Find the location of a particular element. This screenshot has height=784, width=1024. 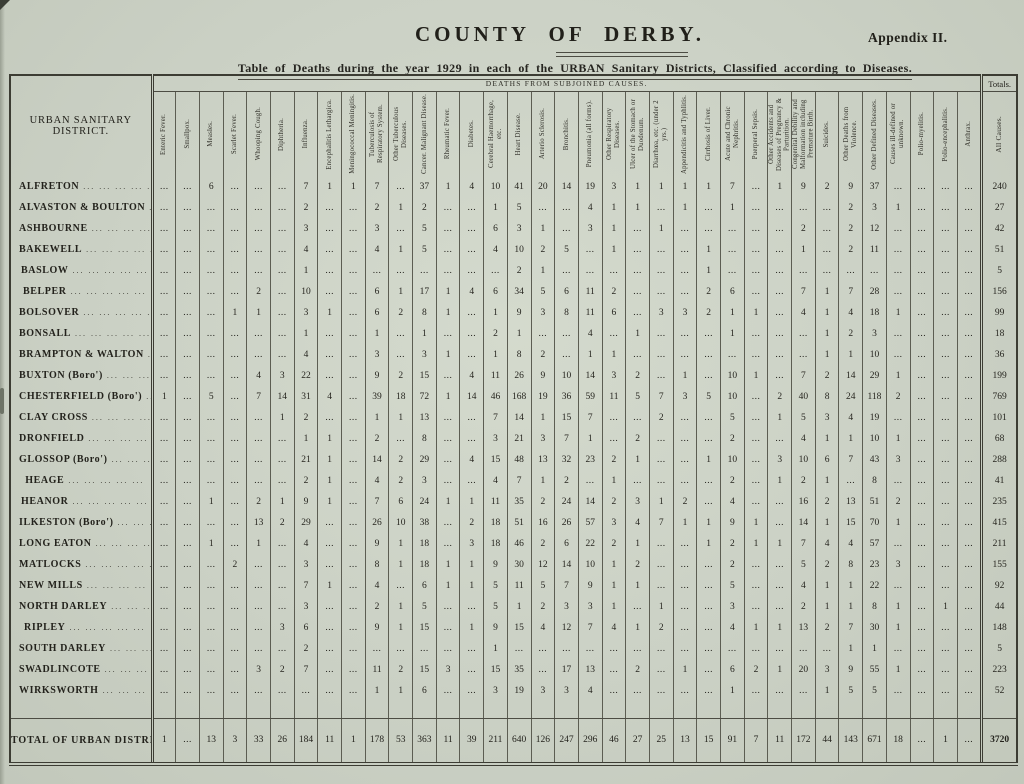

value-cell: 101 is located at coordinates (998, 417).